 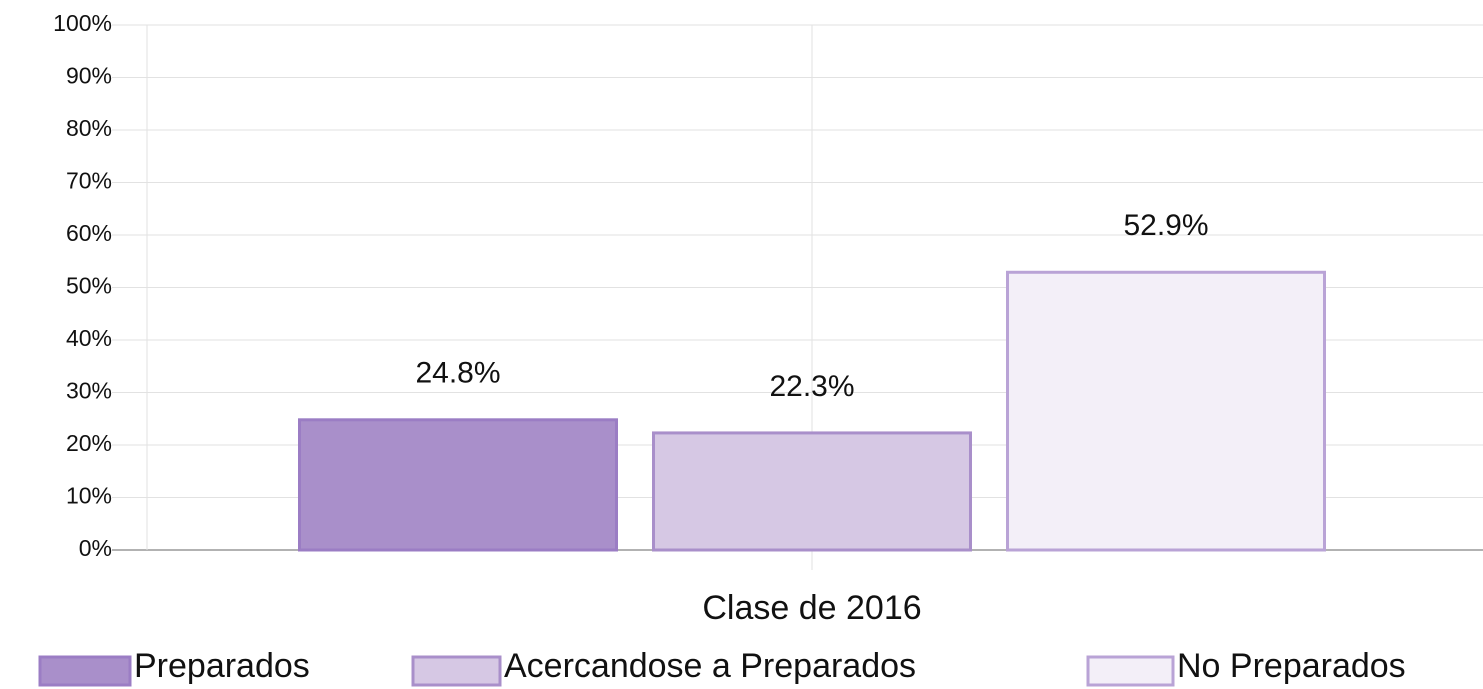 I want to click on x-tick-label: Clase de 2016, so click(x=811, y=608).